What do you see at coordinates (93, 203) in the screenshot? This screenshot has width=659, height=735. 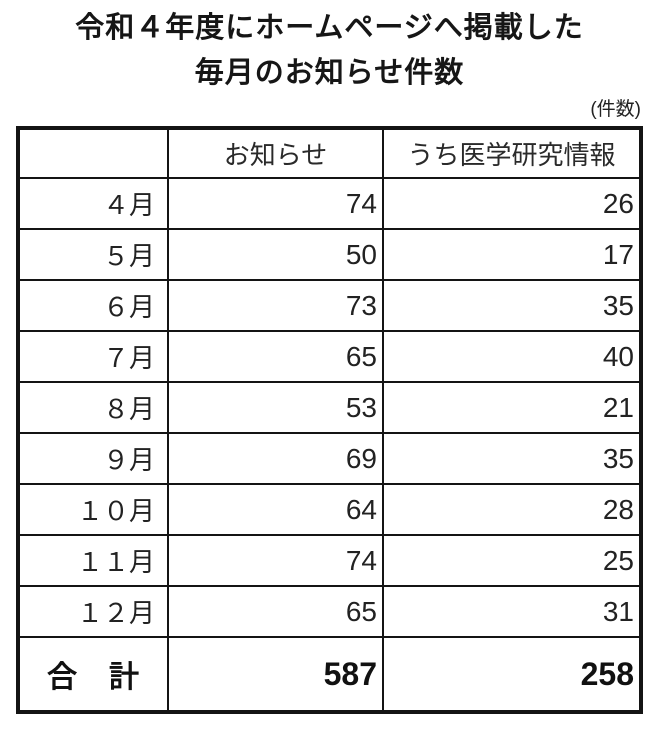 I see `month-cell: ４月` at bounding box center [93, 203].